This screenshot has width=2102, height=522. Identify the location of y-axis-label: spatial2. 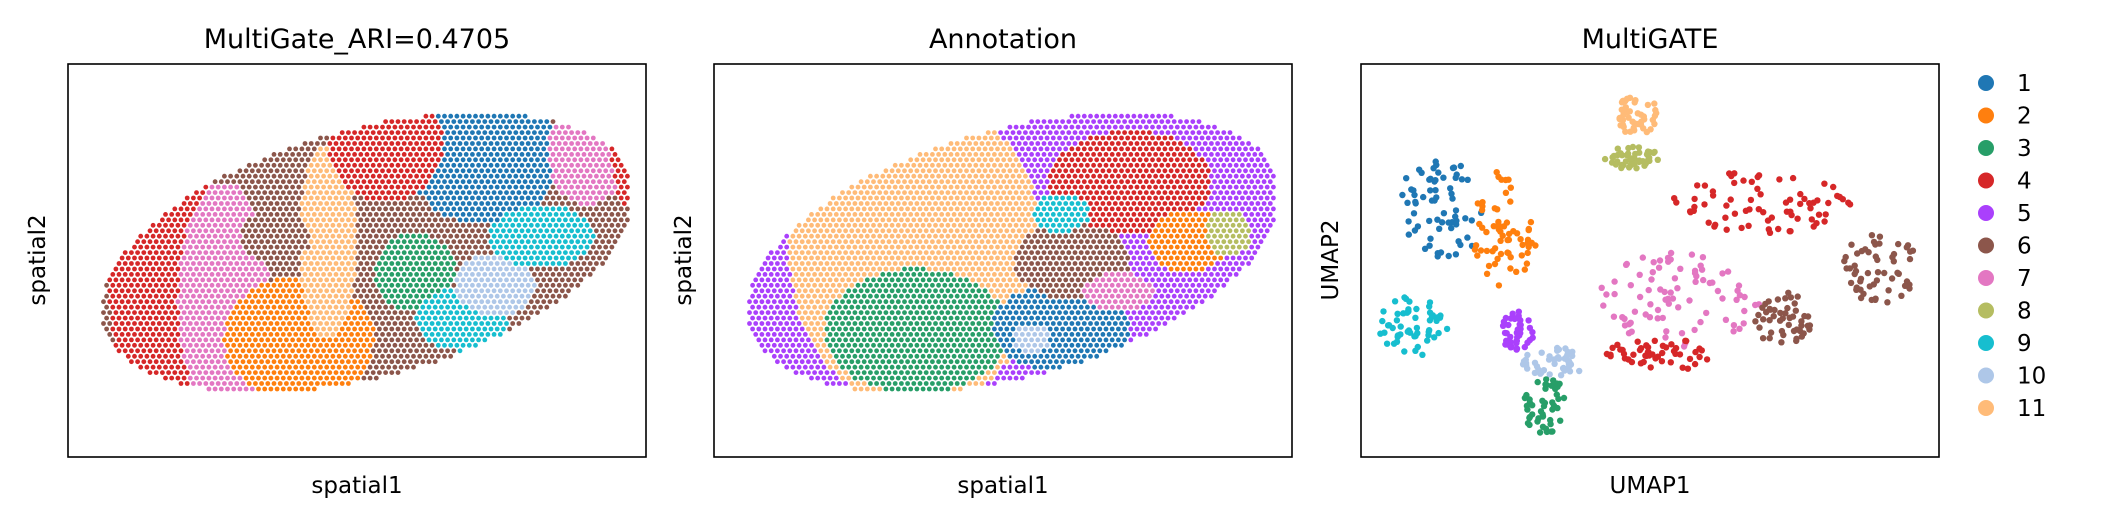
(38, 259).